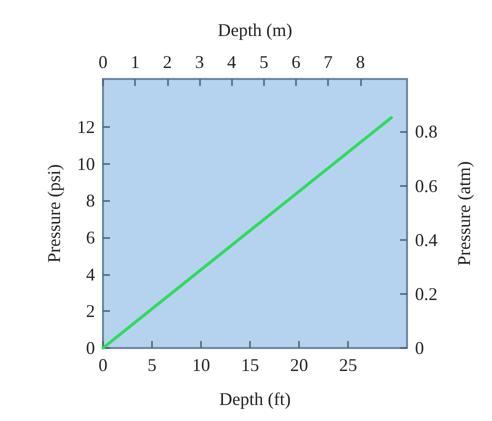 This screenshot has height=421, width=492. What do you see at coordinates (90, 311) in the screenshot?
I see `y-tick-label: 2` at bounding box center [90, 311].